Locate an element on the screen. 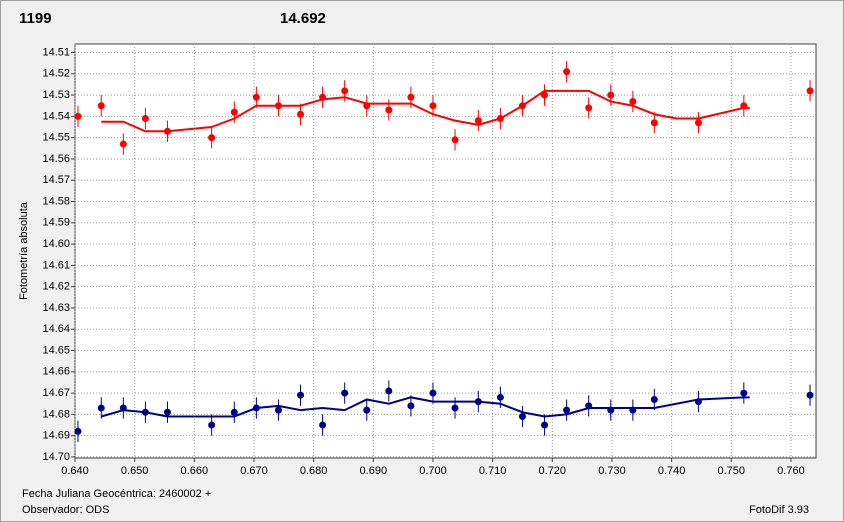 Image resolution: width=844 pixels, height=522 pixels. x-tick-label: 0.690 is located at coordinates (374, 471).